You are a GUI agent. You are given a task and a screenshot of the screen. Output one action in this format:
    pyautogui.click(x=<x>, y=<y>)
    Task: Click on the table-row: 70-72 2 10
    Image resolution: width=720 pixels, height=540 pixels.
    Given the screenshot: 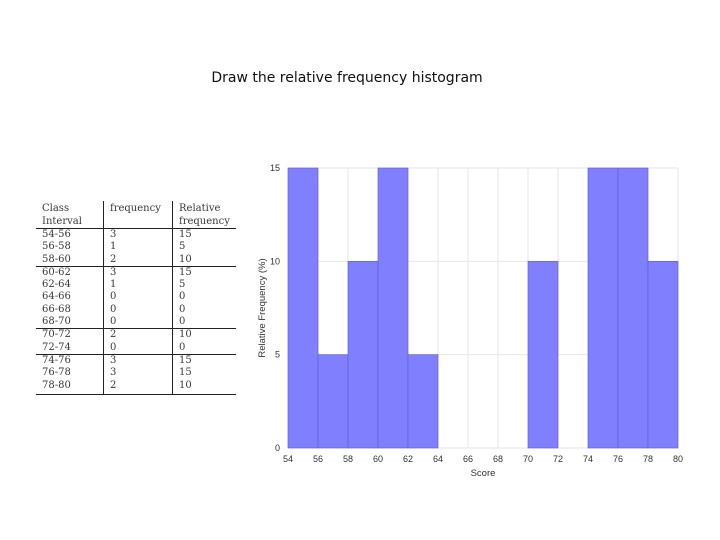 What is the action you would take?
    pyautogui.click(x=136, y=335)
    